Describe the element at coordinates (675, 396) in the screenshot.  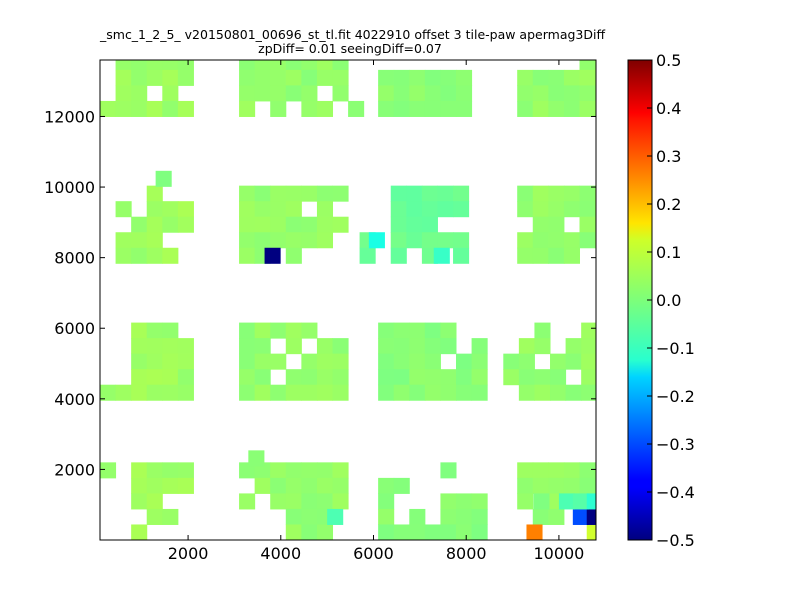
I see `colorbar-tick-label: −0.2` at that location.